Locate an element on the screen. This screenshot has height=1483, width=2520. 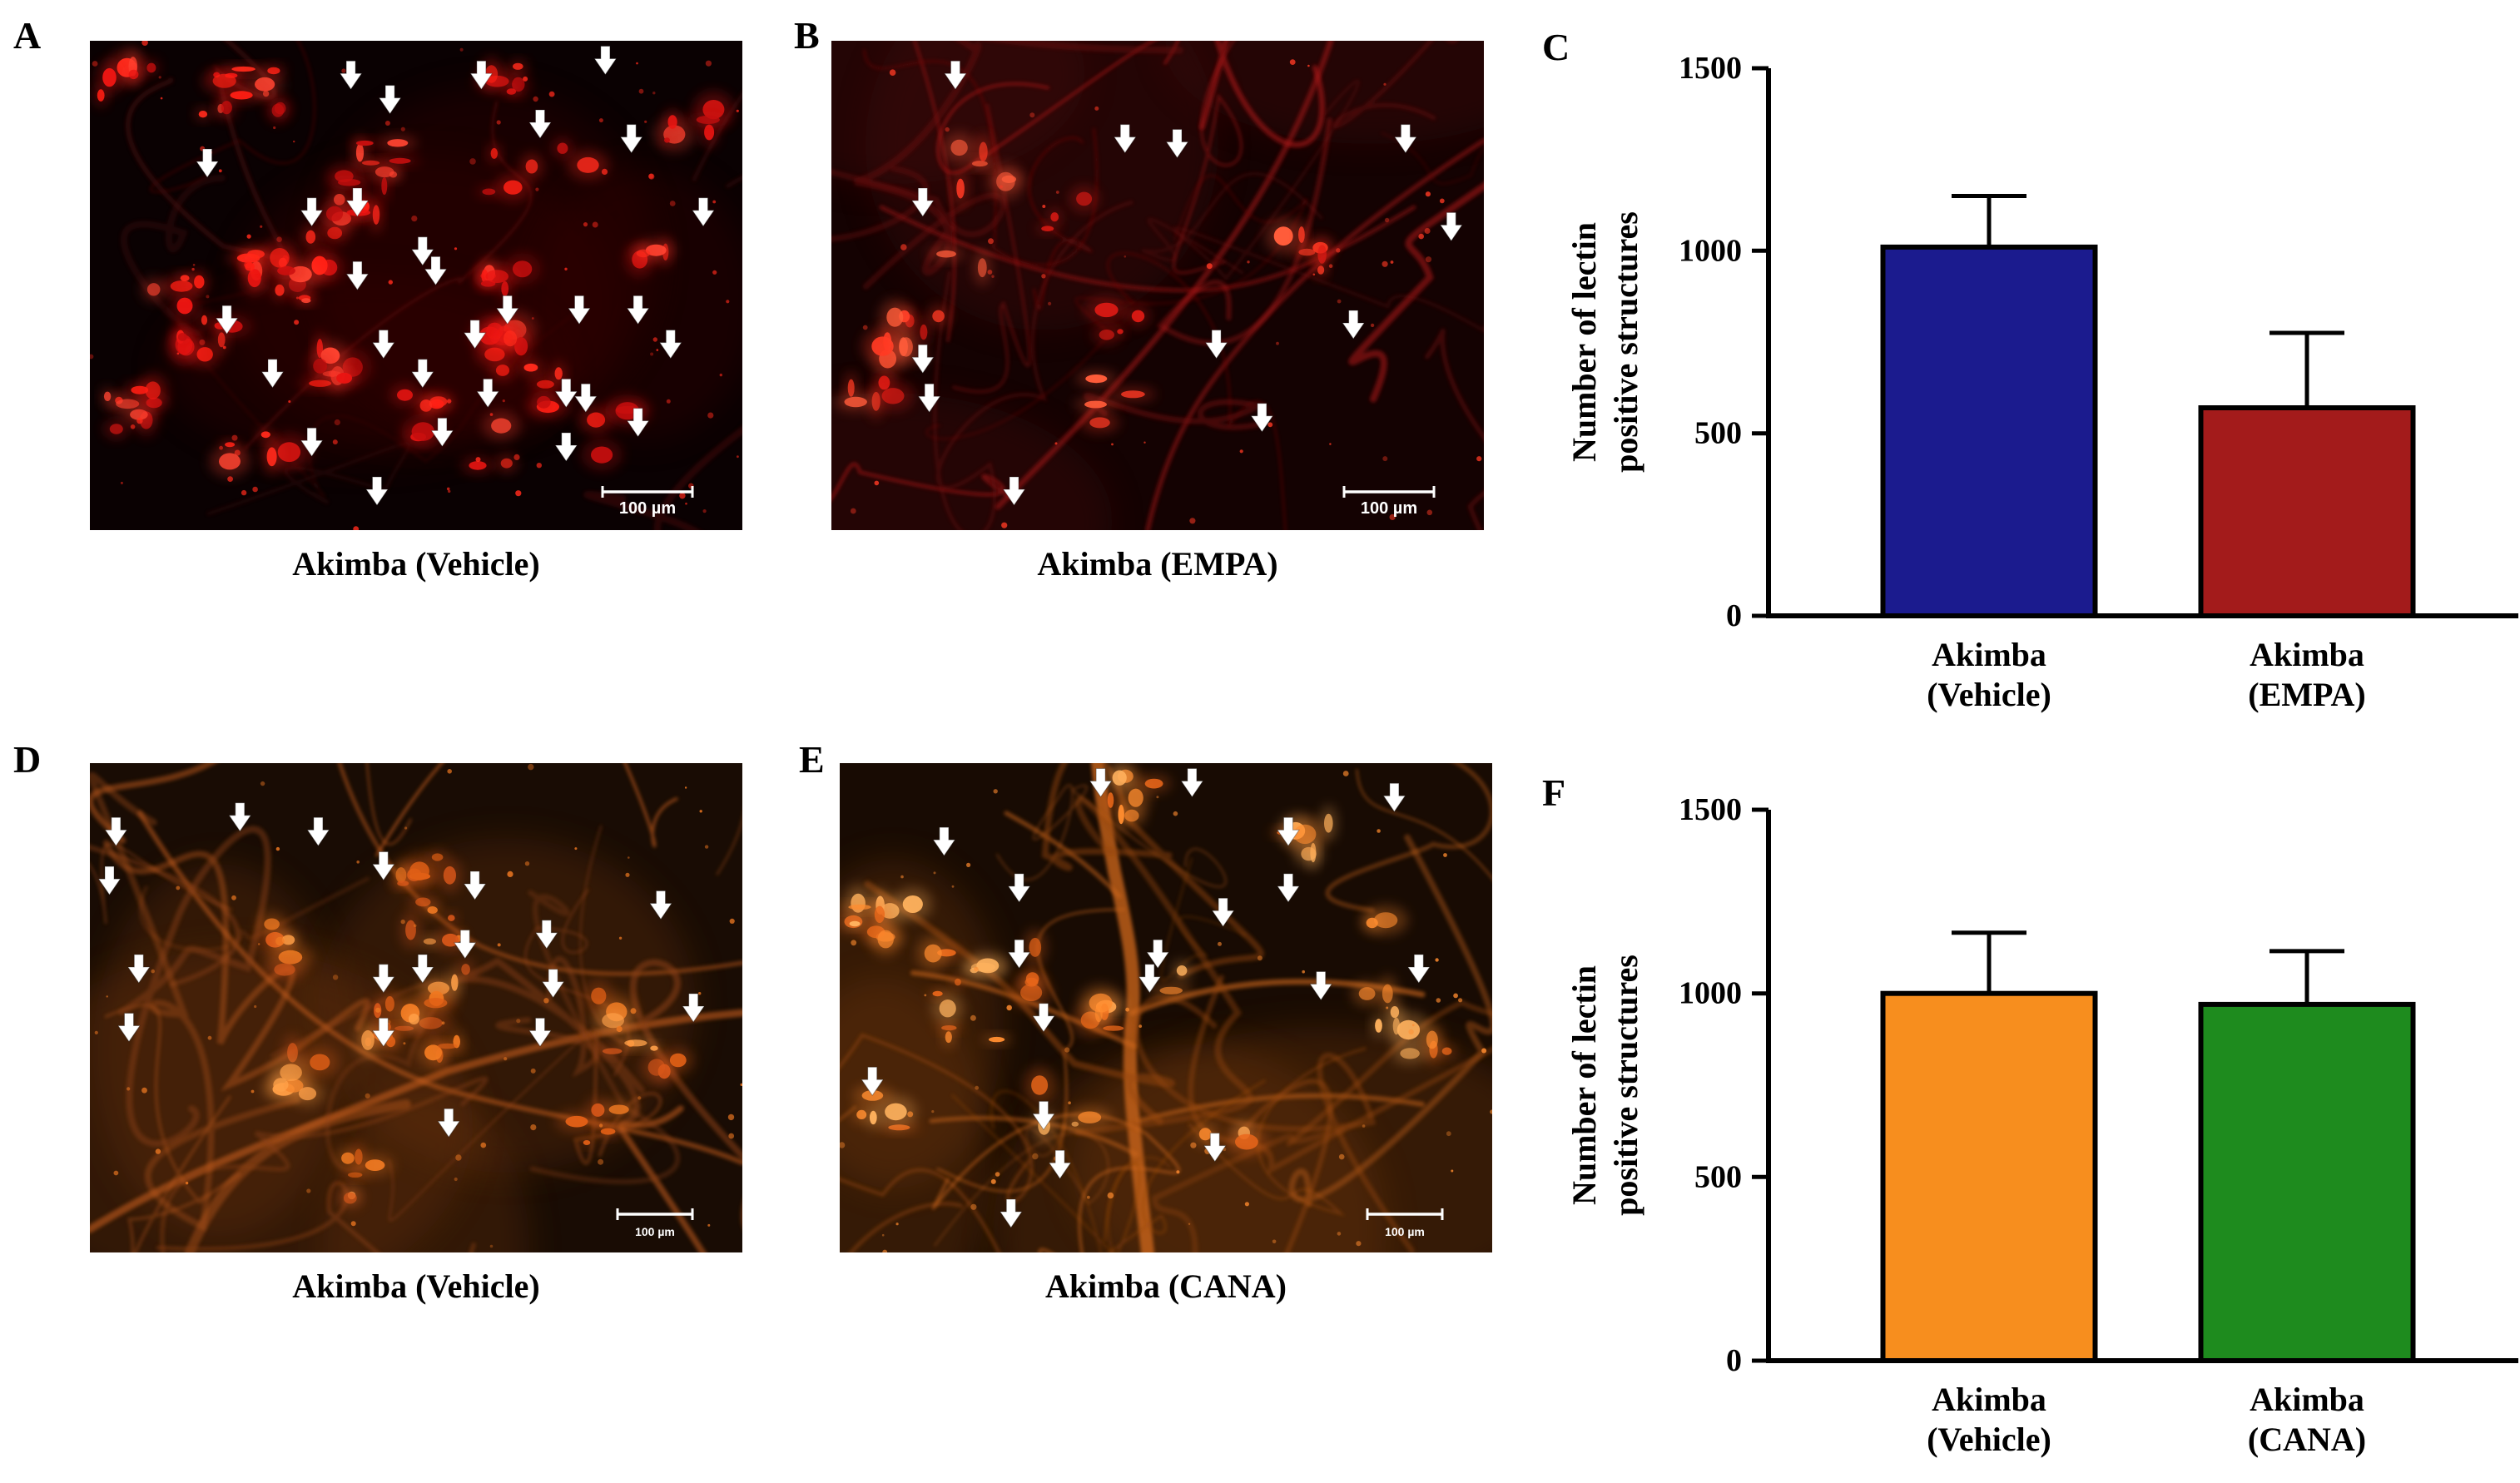
caption-panel-a: Akimba (Vehicle) is located at coordinates (416, 564).